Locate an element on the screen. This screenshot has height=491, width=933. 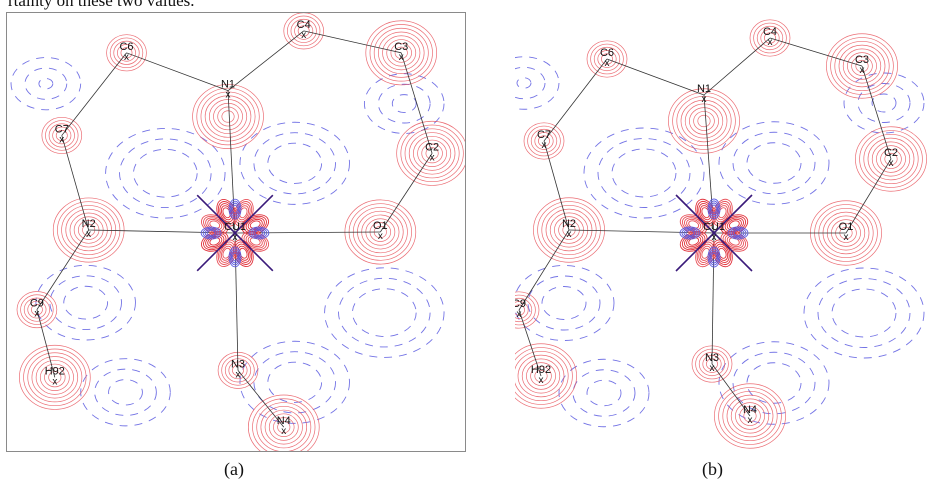
atom-label-c3: C3 is located at coordinates (862, 60).